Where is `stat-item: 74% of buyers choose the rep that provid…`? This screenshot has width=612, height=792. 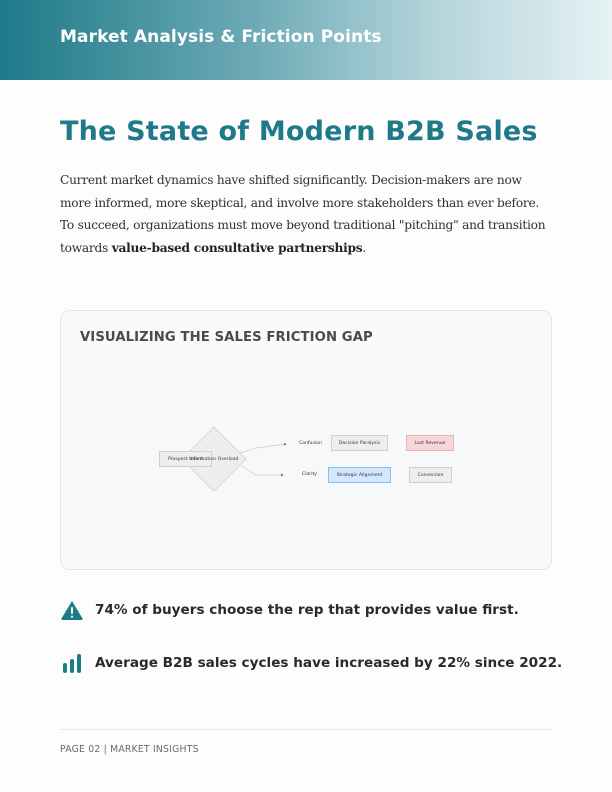
stat-item: 74% of buyers choose the rep that provid… is located at coordinates (289, 610).